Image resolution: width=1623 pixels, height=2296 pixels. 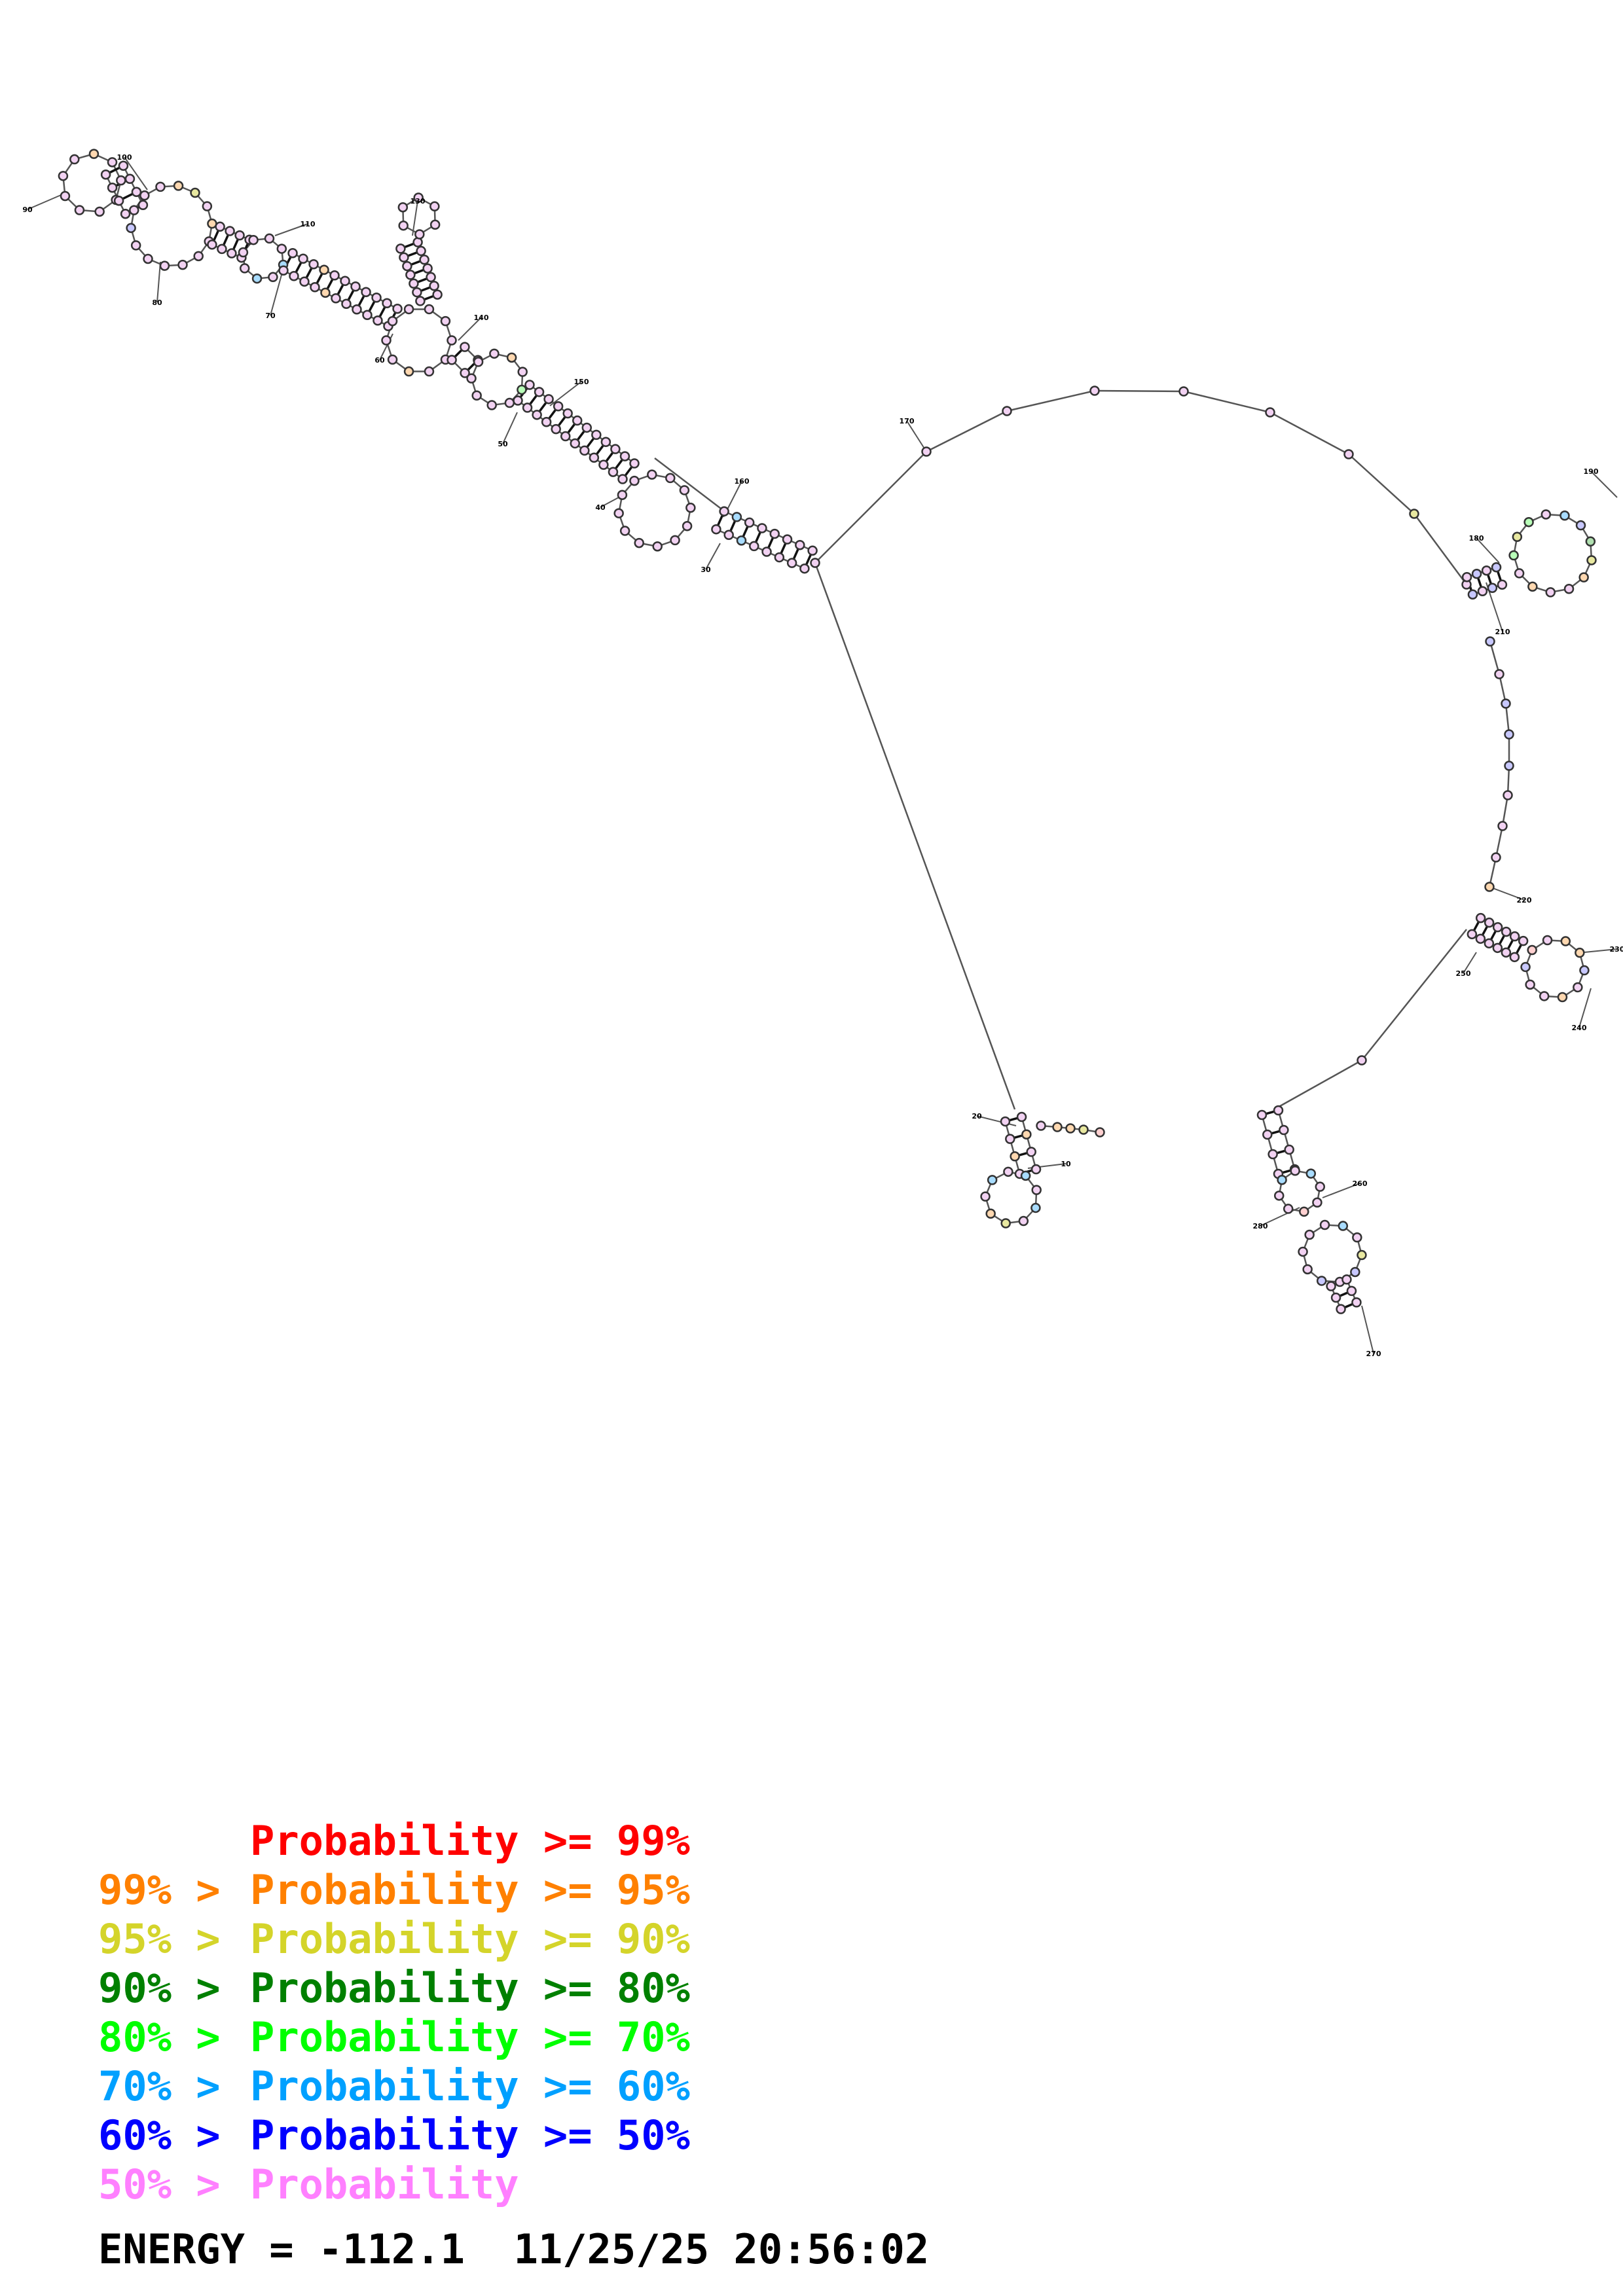 I want to click on legend-row-2-text: Probability >= 95%, so click(x=470, y=1890).